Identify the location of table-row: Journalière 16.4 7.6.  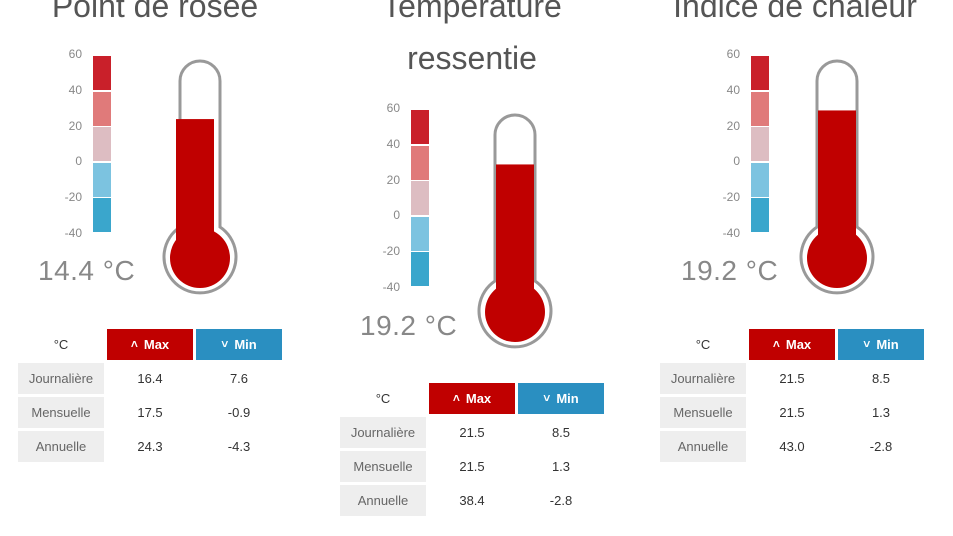
(150, 378).